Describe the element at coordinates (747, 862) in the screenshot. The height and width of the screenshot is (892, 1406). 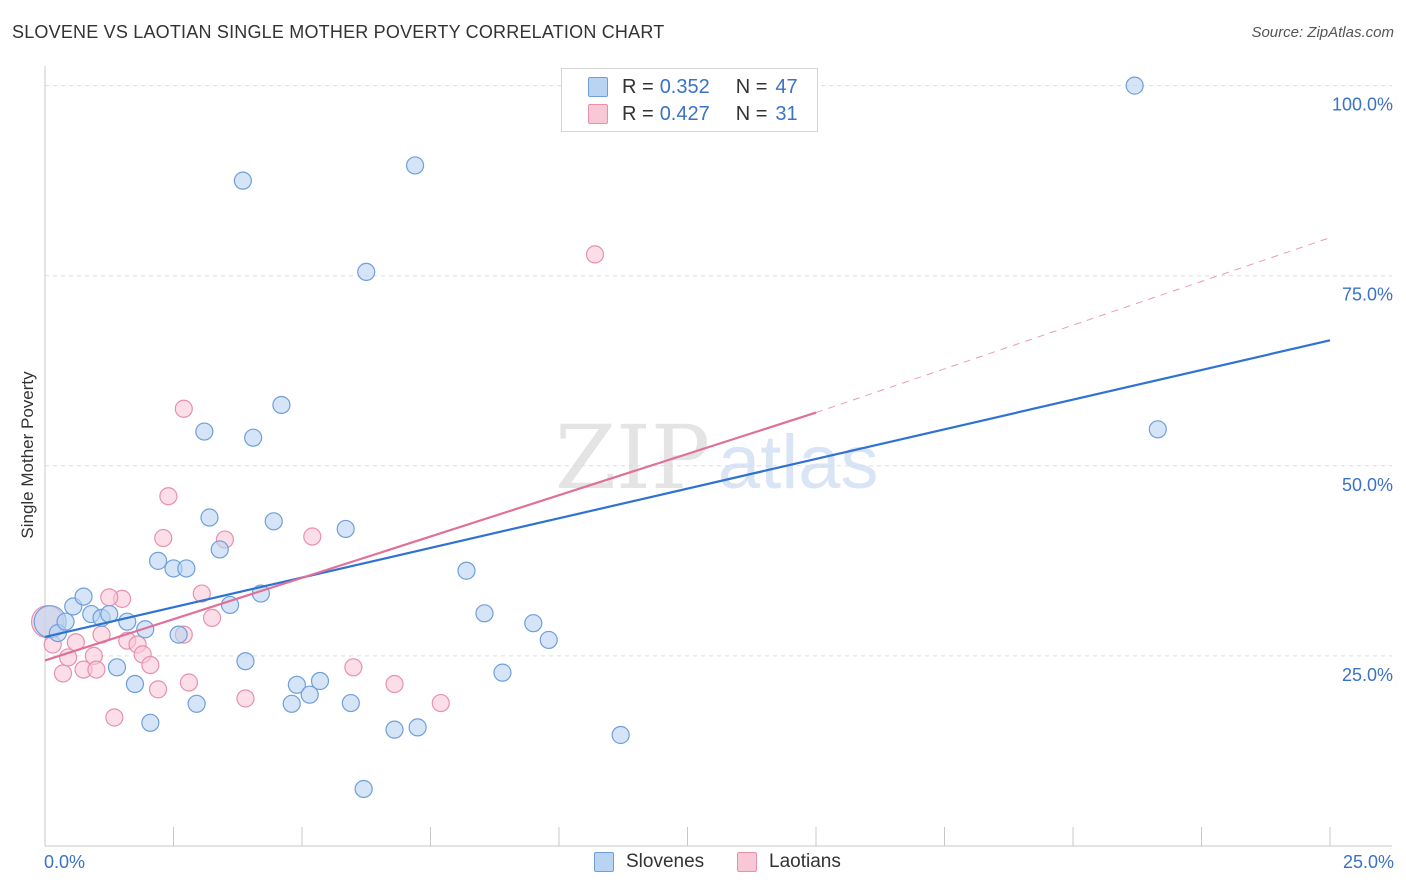
I see `laotians-legend-swatch` at that location.